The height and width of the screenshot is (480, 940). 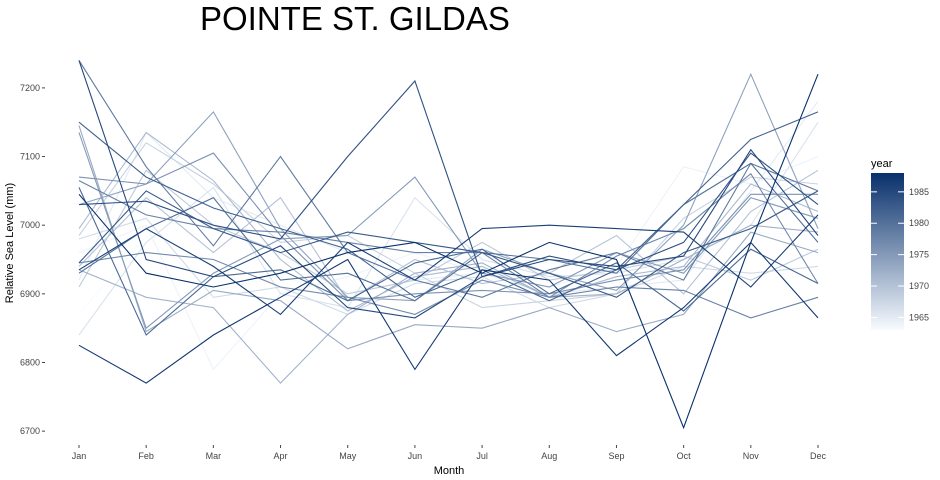 I want to click on y-tick-label: 6800, so click(x=30, y=362).